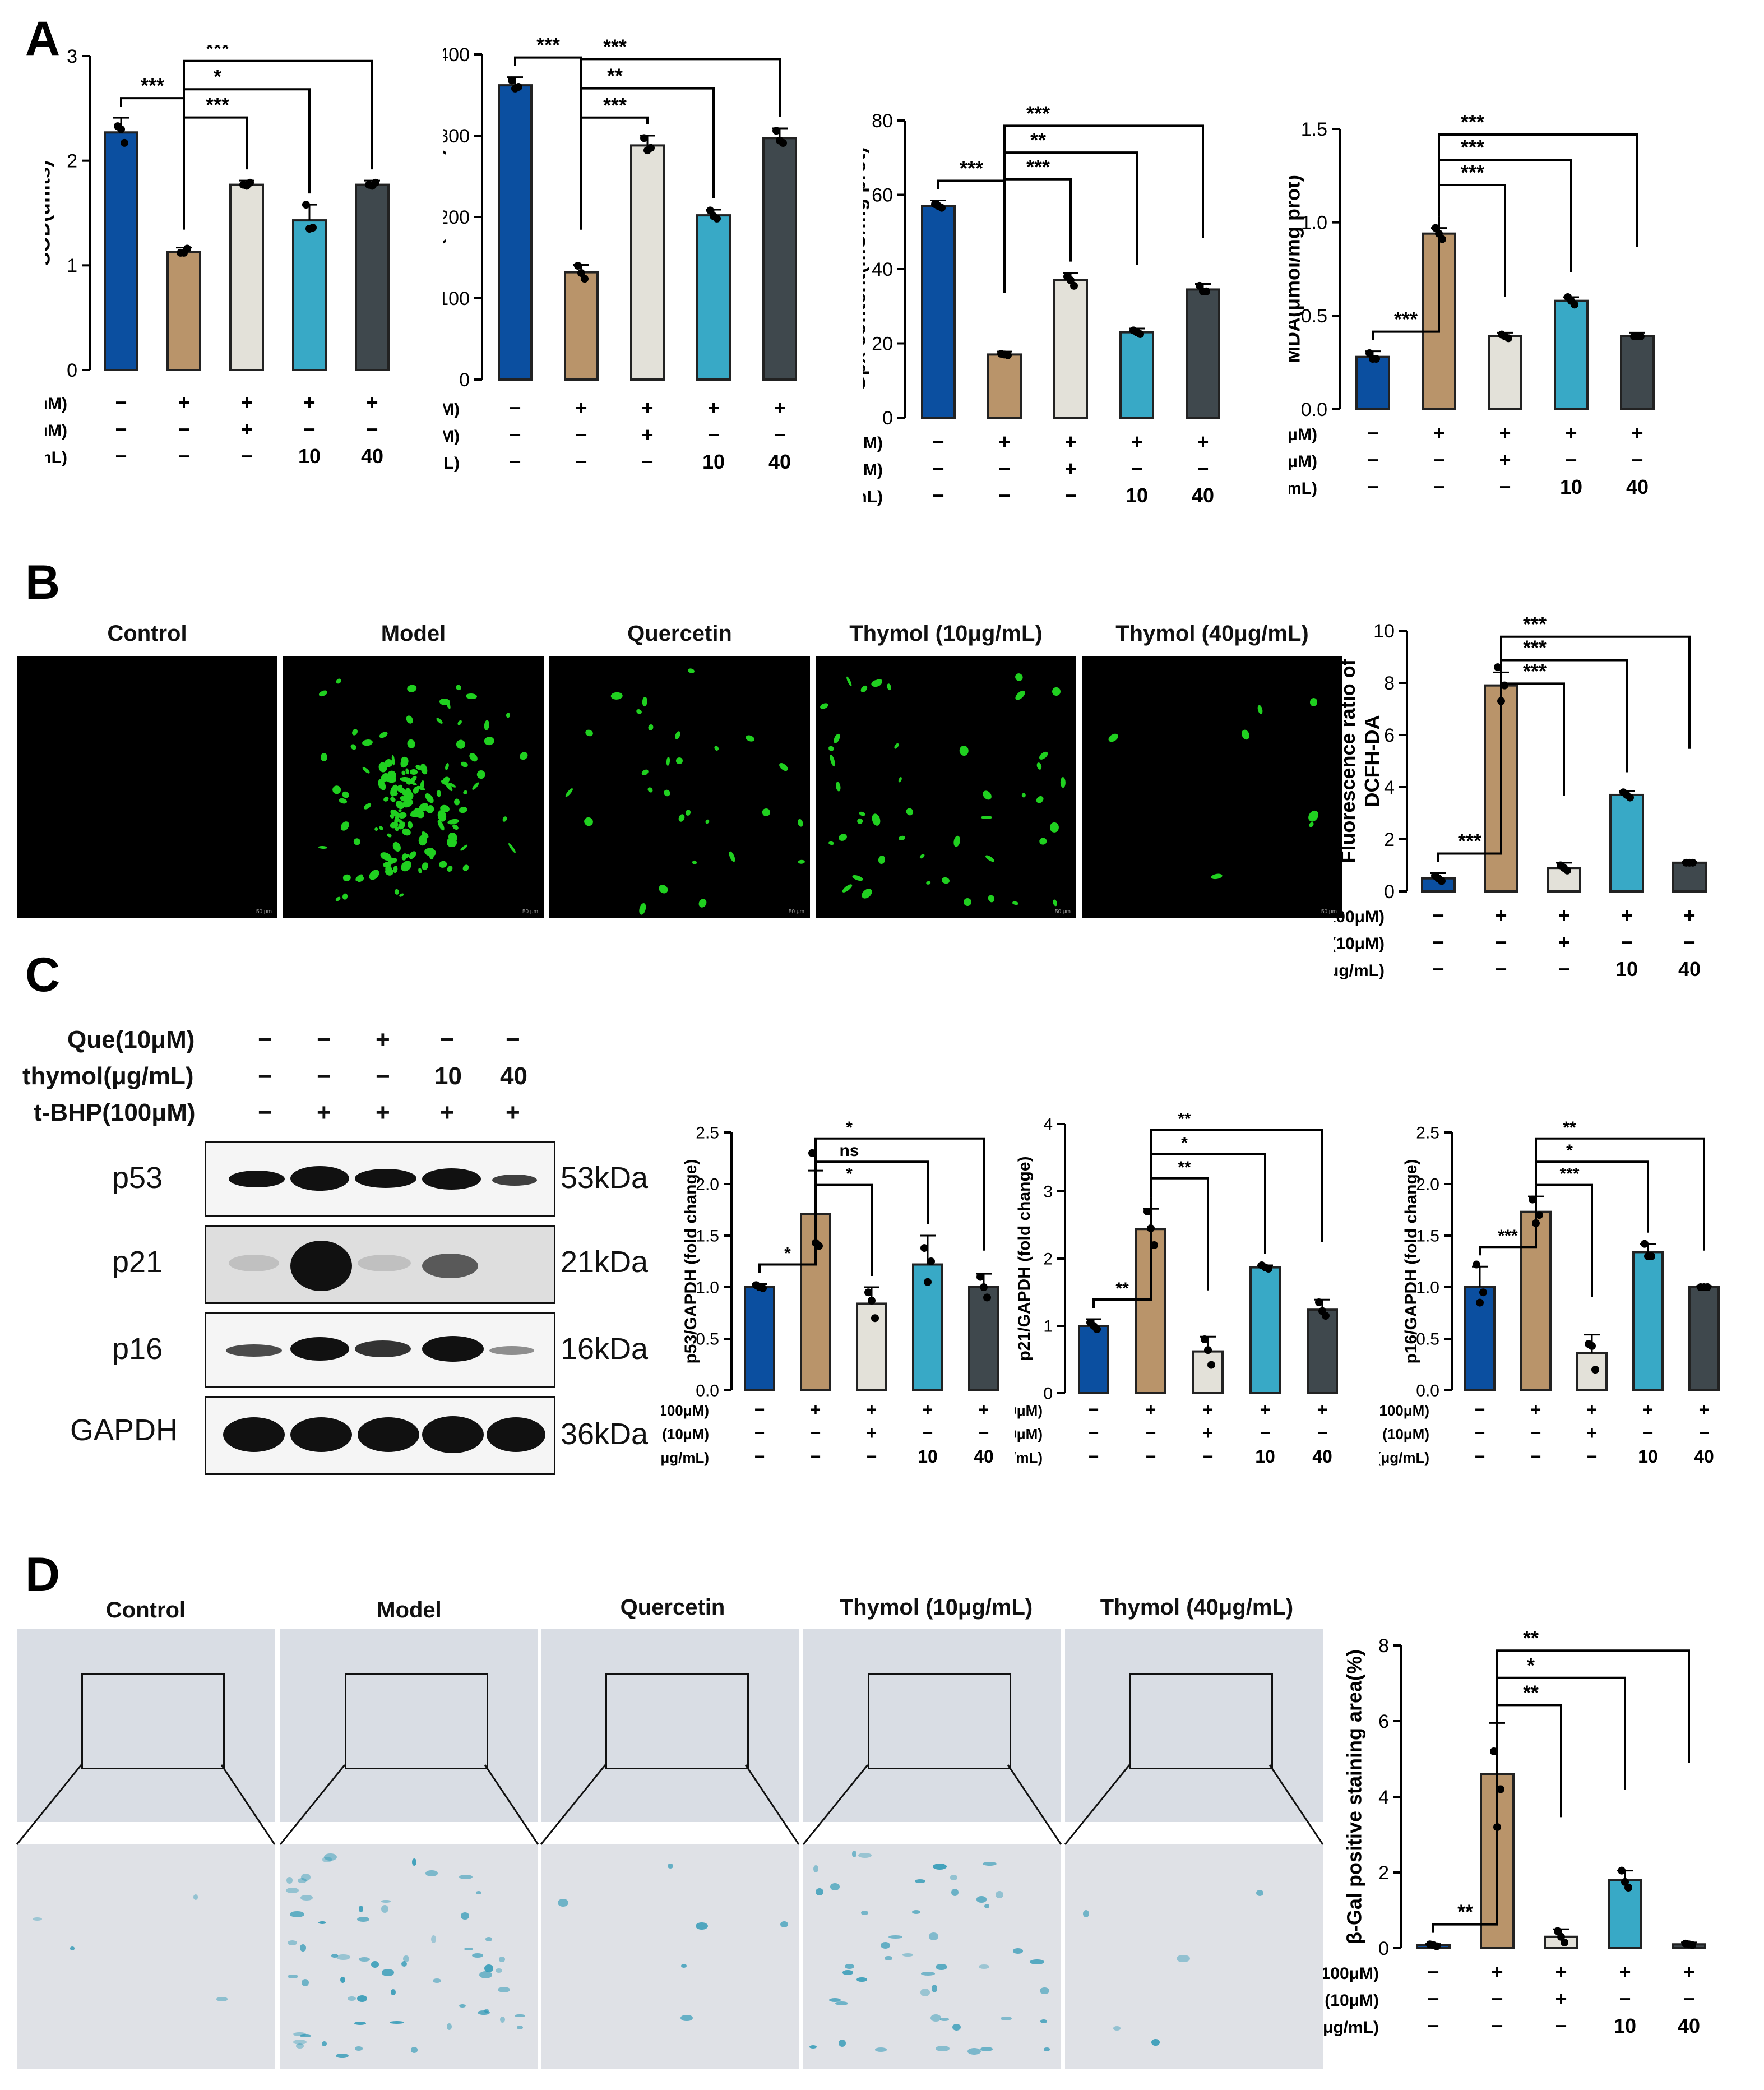 This screenshot has width=1764, height=2090. I want to click on wb-name-p53: p53, so click(138, 1178).